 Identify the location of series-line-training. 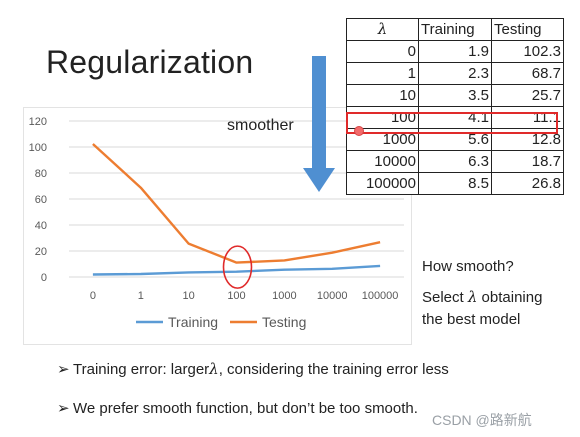
(236, 270).